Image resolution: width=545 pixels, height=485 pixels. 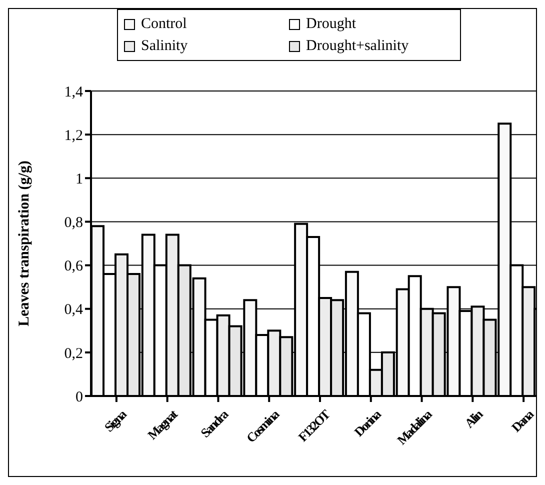 What do you see at coordinates (523, 420) in the screenshot?
I see `x-tick-label: Dana` at bounding box center [523, 420].